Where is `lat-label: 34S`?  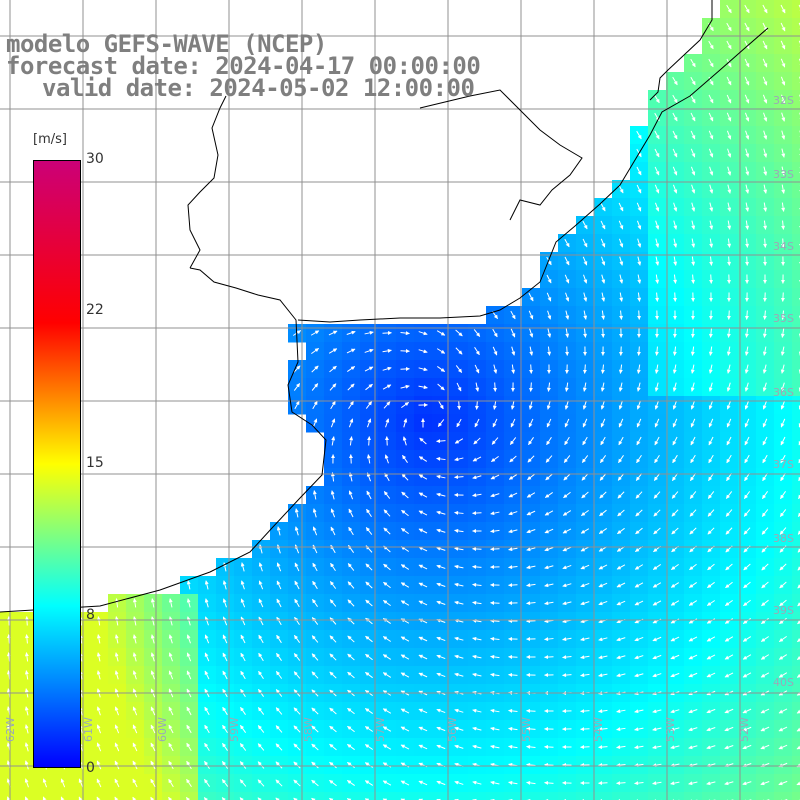
lat-label: 34S is located at coordinates (783, 246).